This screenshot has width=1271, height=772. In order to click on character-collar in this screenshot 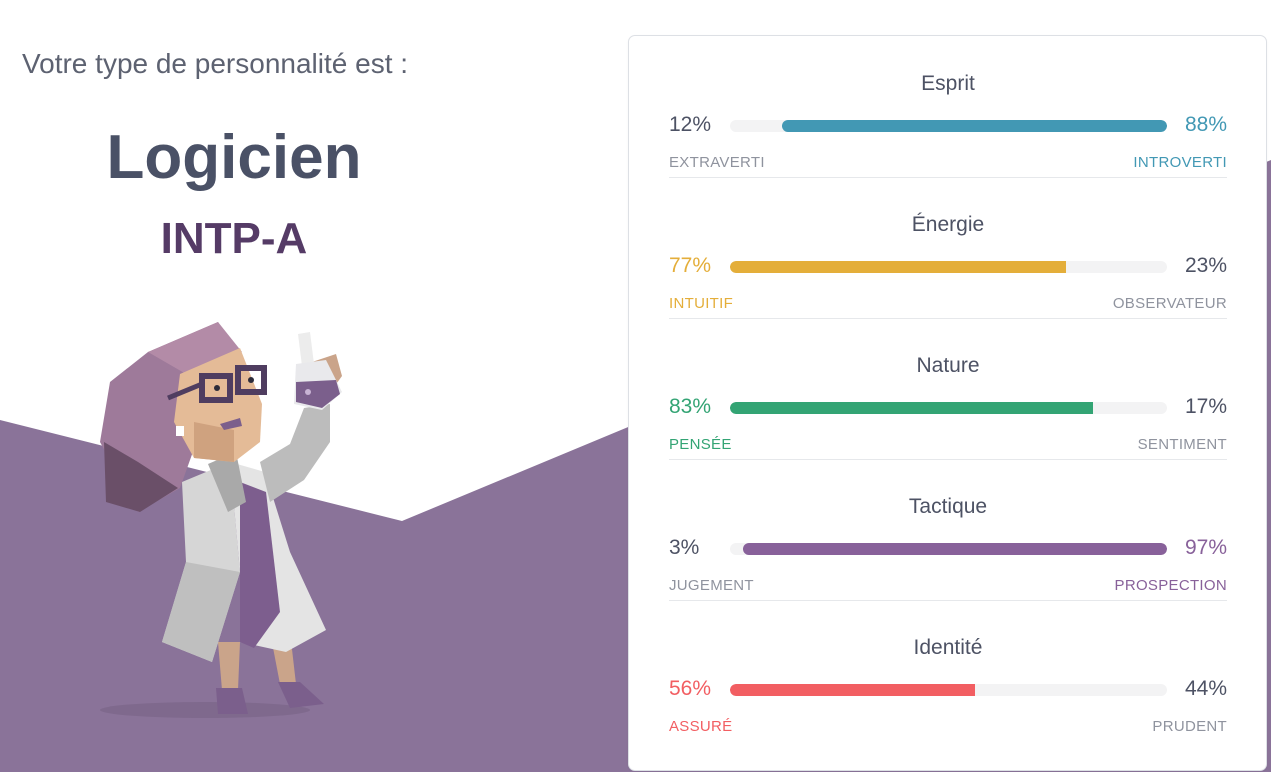, I will do `click(227, 482)`.